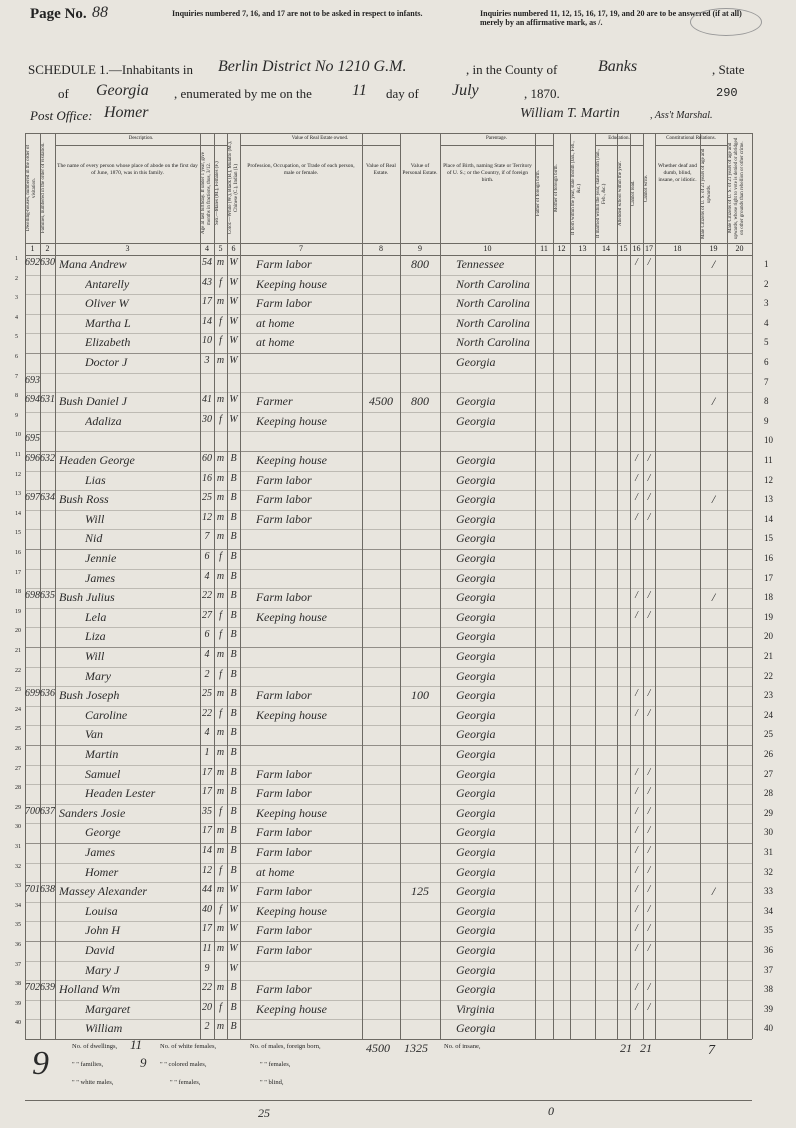 This screenshot has width=796, height=1128. What do you see at coordinates (487, 248) in the screenshot?
I see `column-number: 10` at bounding box center [487, 248].